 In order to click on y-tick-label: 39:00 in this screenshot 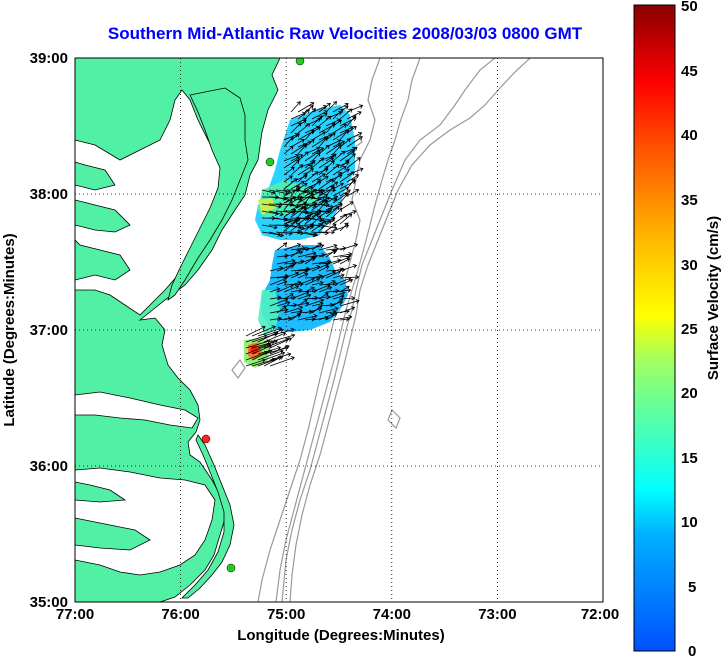, I will do `click(49, 58)`.